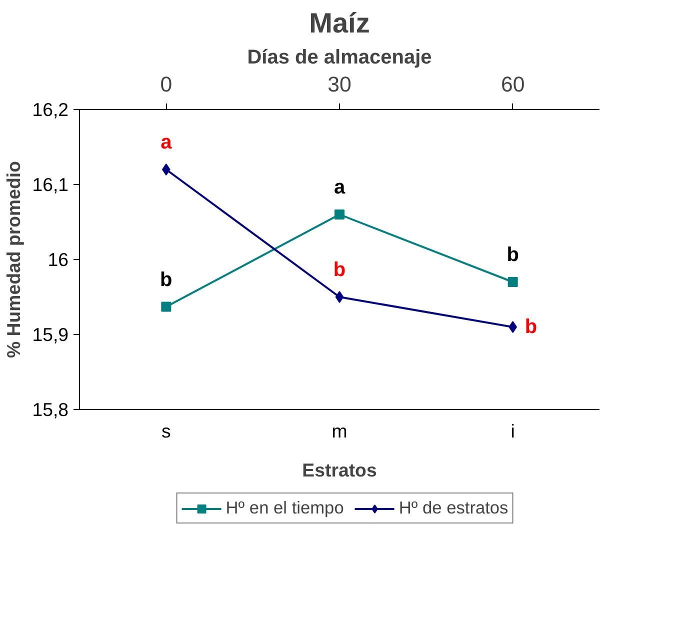  What do you see at coordinates (166, 431) in the screenshot?
I see `x-tick-label: s` at bounding box center [166, 431].